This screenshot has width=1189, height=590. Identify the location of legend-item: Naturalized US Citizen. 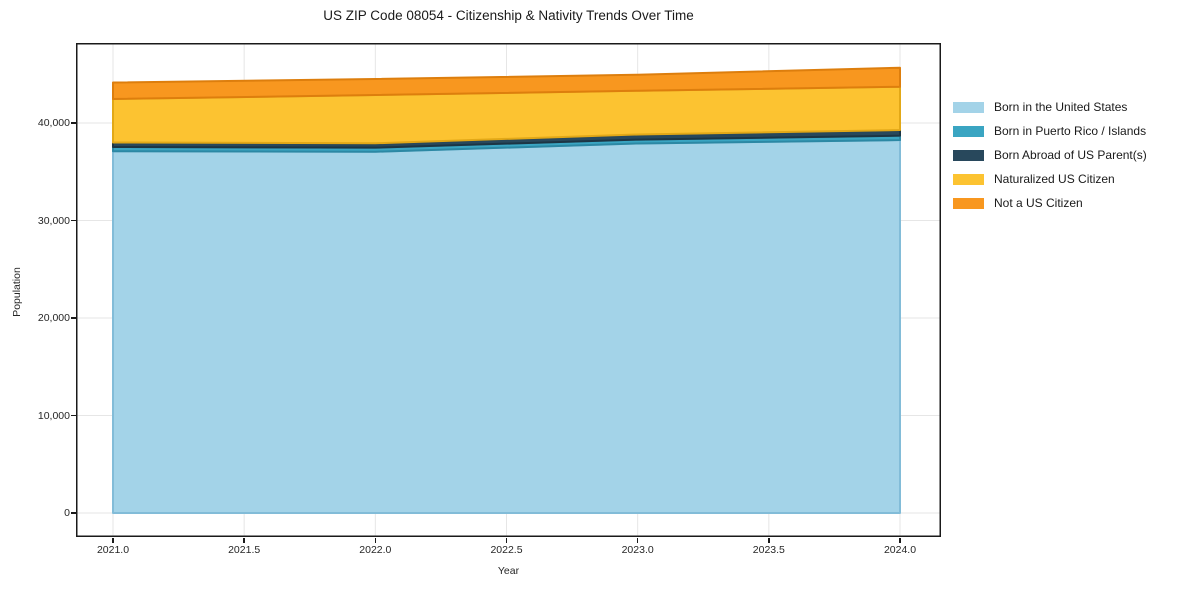
(1050, 179).